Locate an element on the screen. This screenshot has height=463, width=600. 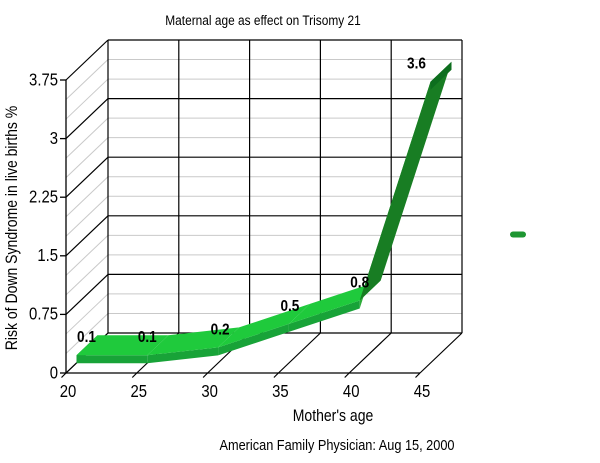
data-label: 0.8 is located at coordinates (359, 283).